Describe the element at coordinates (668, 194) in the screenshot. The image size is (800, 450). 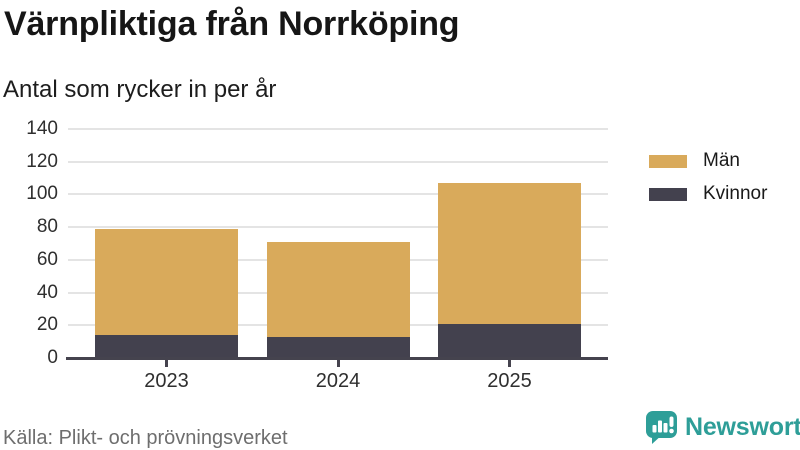
I see `legend-swatch-kvinnor` at that location.